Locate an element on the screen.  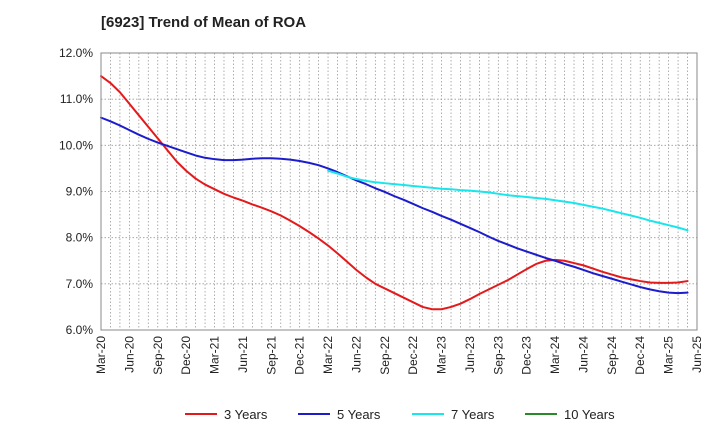
legend-label: 3 Years is located at coordinates (246, 414).